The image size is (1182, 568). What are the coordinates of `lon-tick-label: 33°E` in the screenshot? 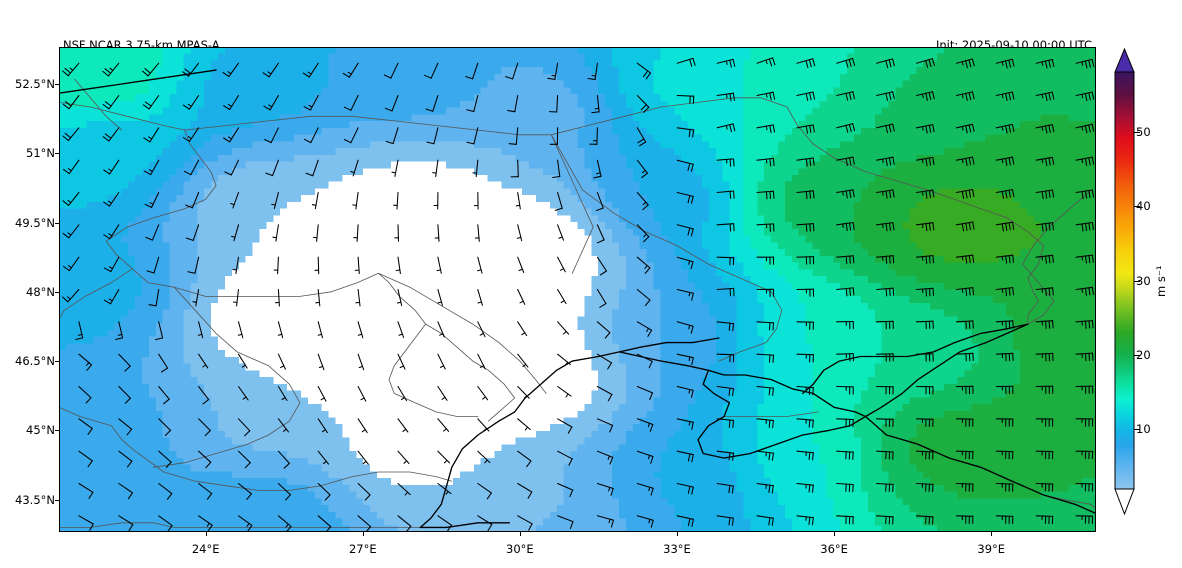 It's located at (677, 549).